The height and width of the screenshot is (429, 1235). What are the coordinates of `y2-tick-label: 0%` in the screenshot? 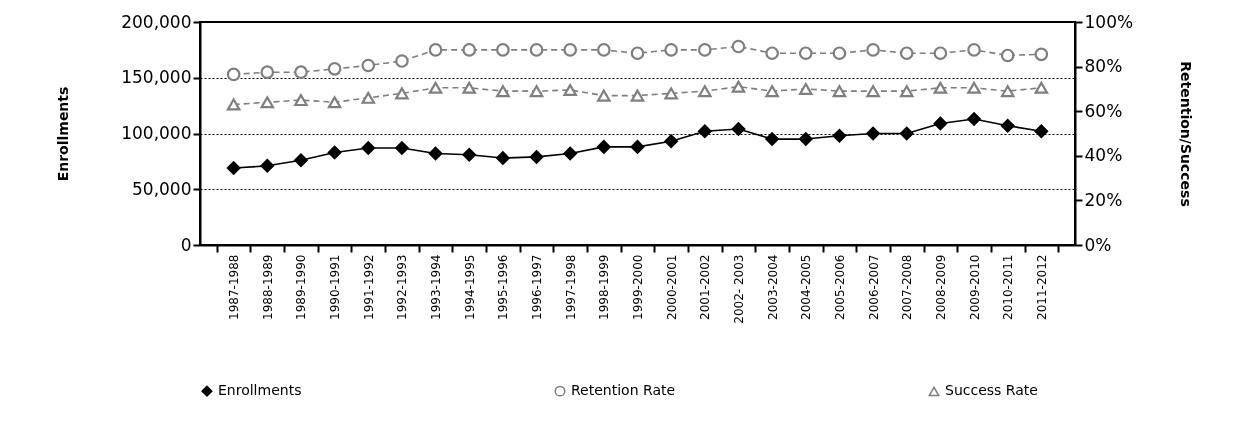 It's located at (1098, 244).